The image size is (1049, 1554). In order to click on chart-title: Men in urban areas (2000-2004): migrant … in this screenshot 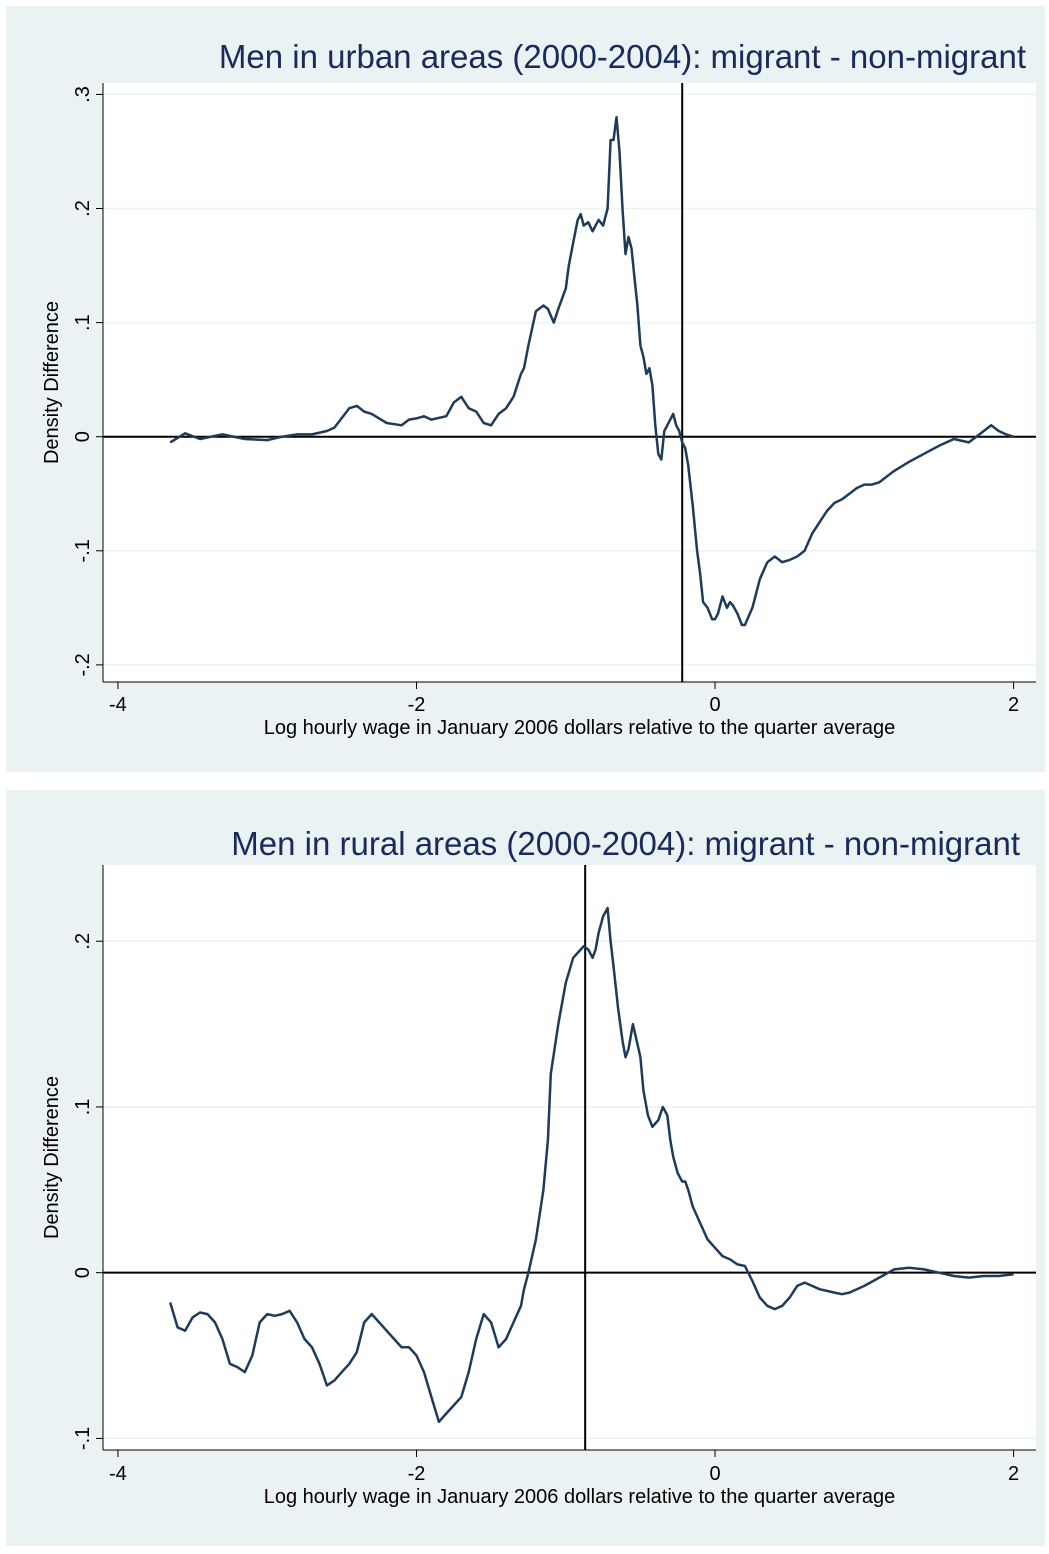, I will do `click(622, 56)`.